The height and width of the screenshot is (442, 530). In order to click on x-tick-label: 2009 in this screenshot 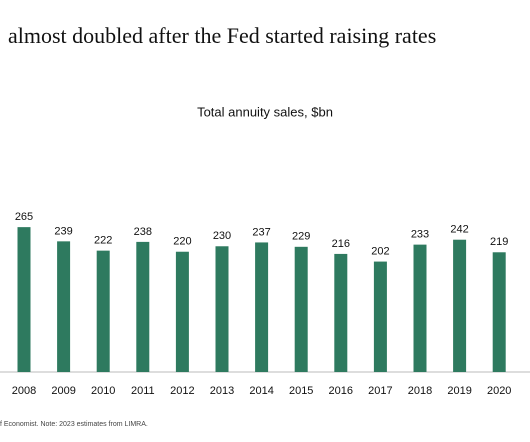, I will do `click(63, 391)`.